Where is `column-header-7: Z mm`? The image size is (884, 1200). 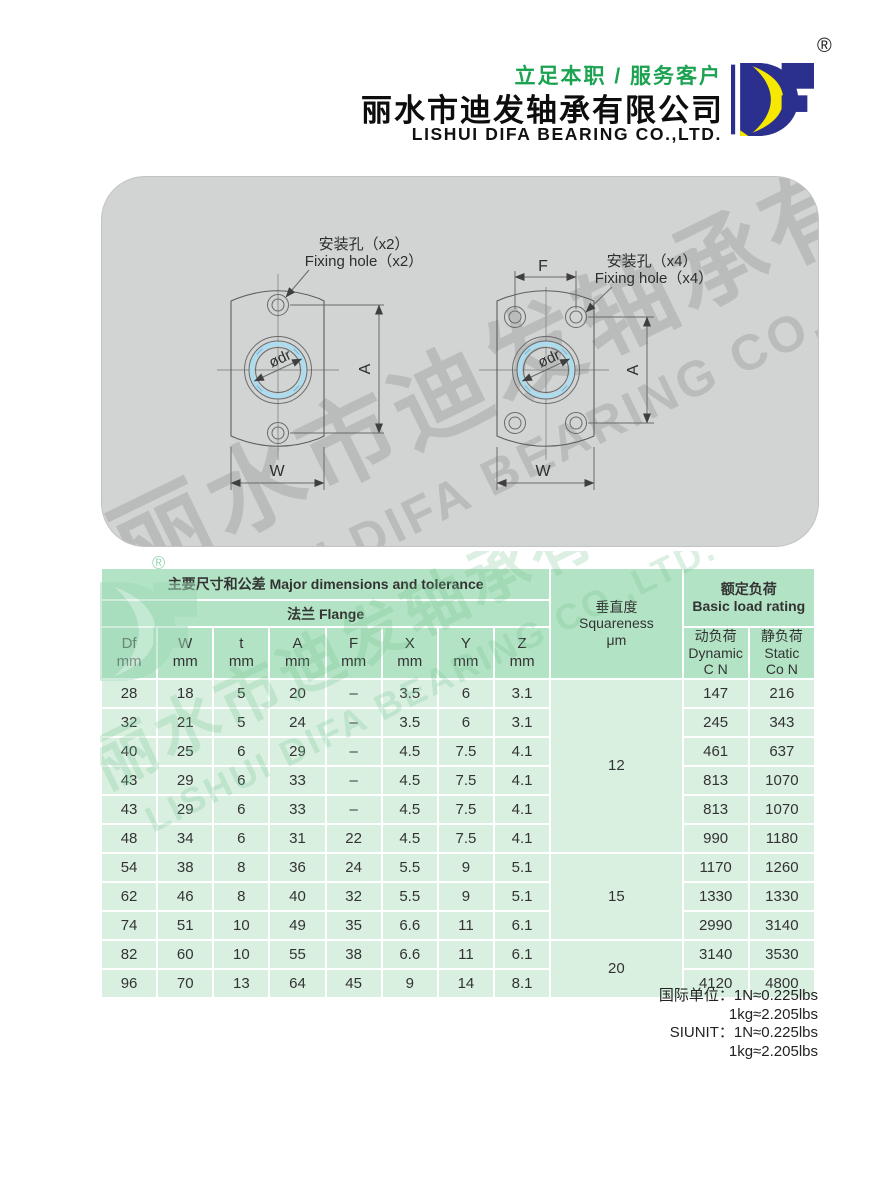 column-header-7: Z mm is located at coordinates (522, 653).